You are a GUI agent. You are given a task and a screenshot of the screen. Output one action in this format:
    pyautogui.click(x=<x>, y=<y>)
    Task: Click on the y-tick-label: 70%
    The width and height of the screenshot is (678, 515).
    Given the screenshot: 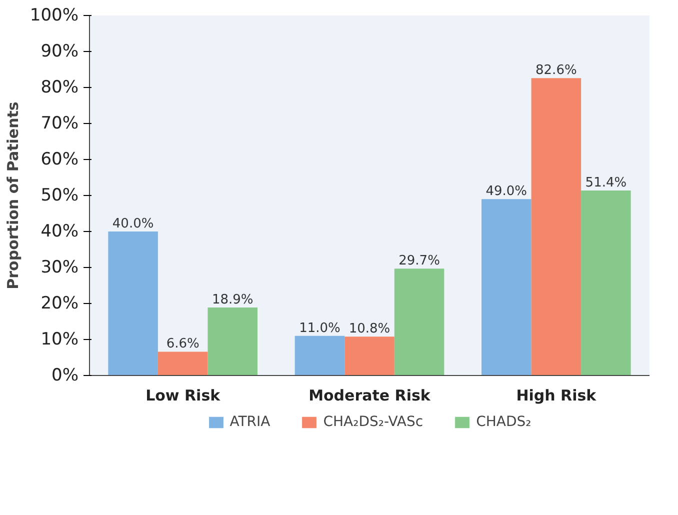 What is the action you would take?
    pyautogui.click(x=59, y=124)
    